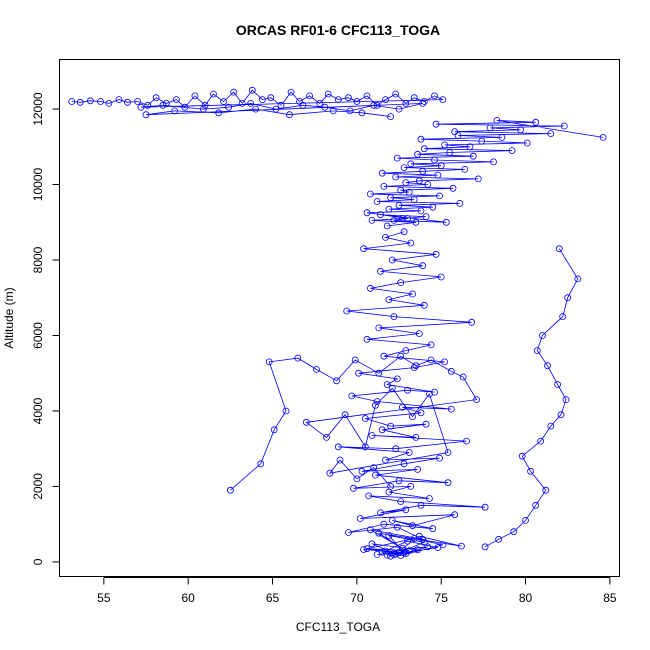  I want to click on y-axis: 0 2000 4000 6000 8000 10000 12000, so click(45, 328).